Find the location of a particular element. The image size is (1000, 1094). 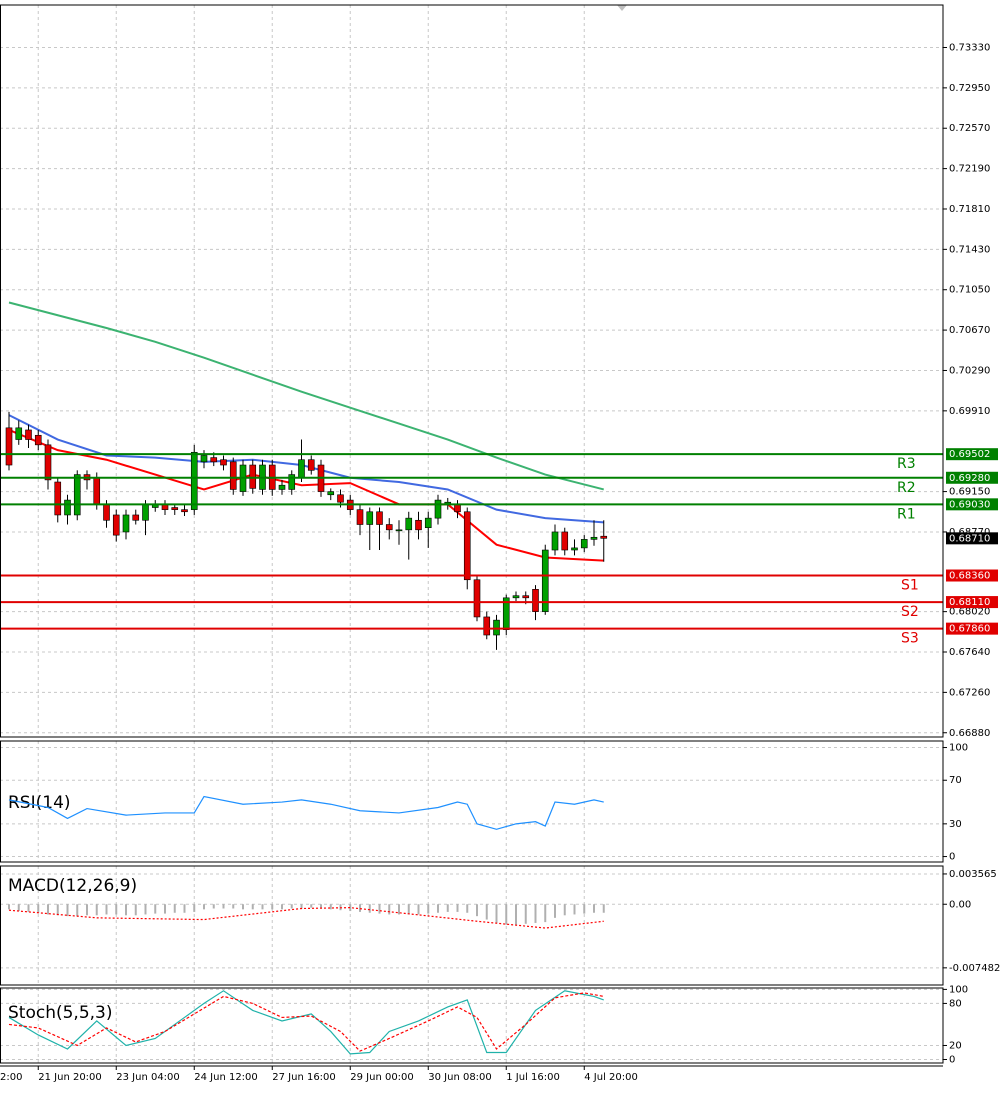

y-tick-label: 0.72190 is located at coordinates (969, 169).